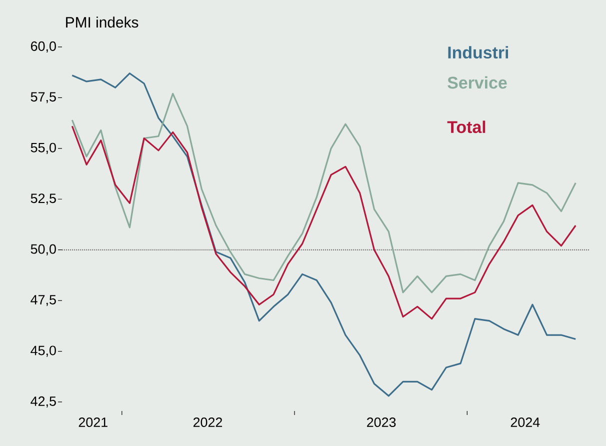 This screenshot has width=606, height=446. Describe the element at coordinates (43, 351) in the screenshot. I see `y-tick-label: 45,0` at that location.